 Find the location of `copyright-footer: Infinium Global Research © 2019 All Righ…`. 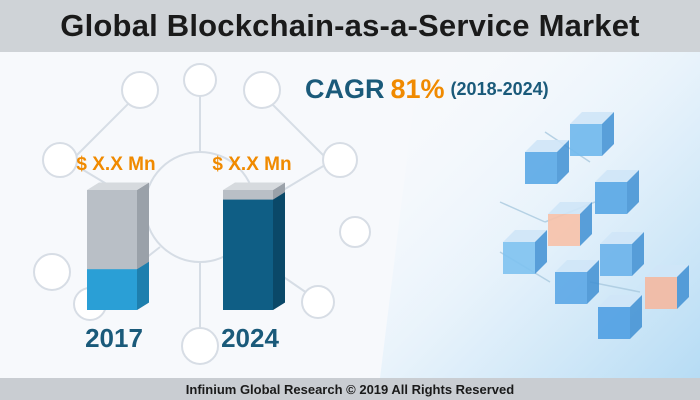

copyright-footer: Infinium Global Research © 2019 All Righ… is located at coordinates (350, 389).